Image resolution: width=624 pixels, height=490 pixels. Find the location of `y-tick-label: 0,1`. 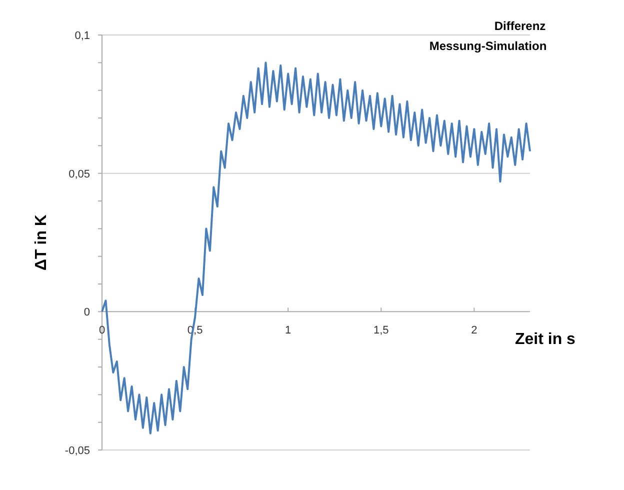

y-tick-label: 0,1 is located at coordinates (82, 36).